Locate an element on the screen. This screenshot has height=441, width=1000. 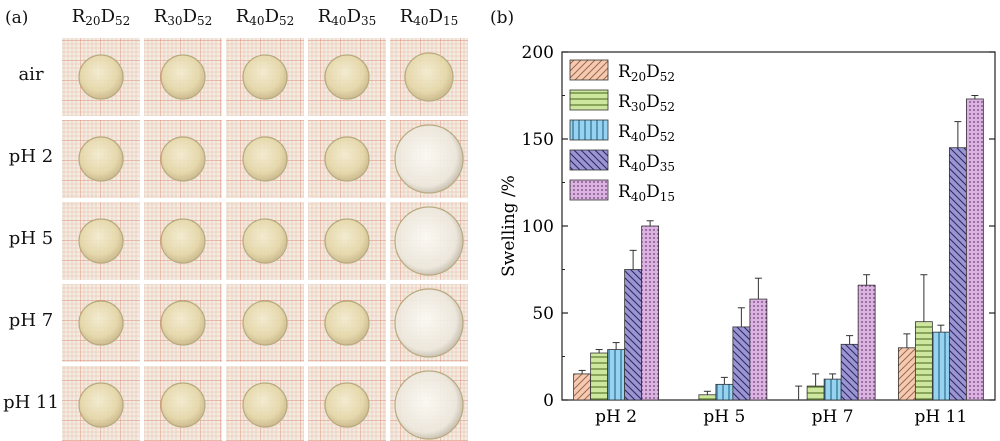
row-label: air is located at coordinates (31, 74).